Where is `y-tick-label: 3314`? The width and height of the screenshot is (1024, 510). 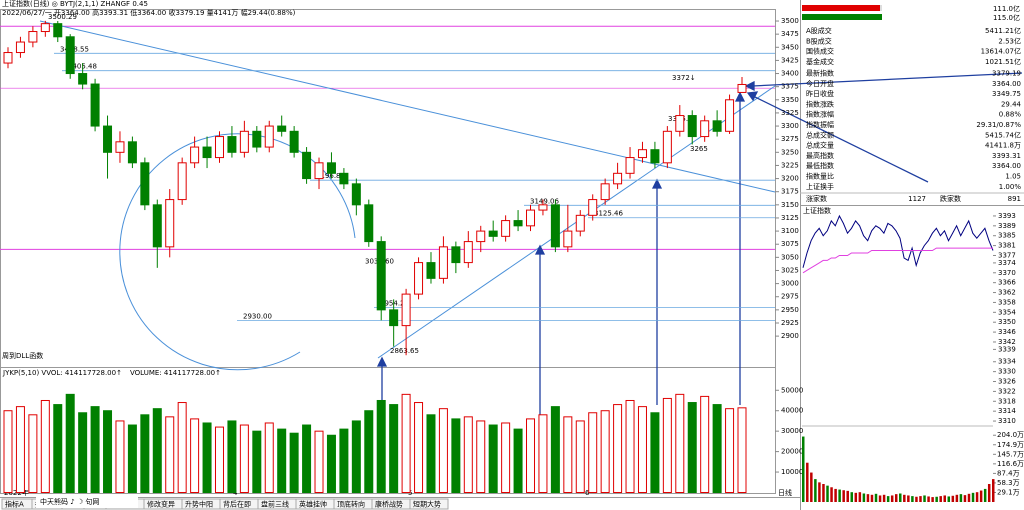 y-tick-label: 3314 is located at coordinates (1007, 411).